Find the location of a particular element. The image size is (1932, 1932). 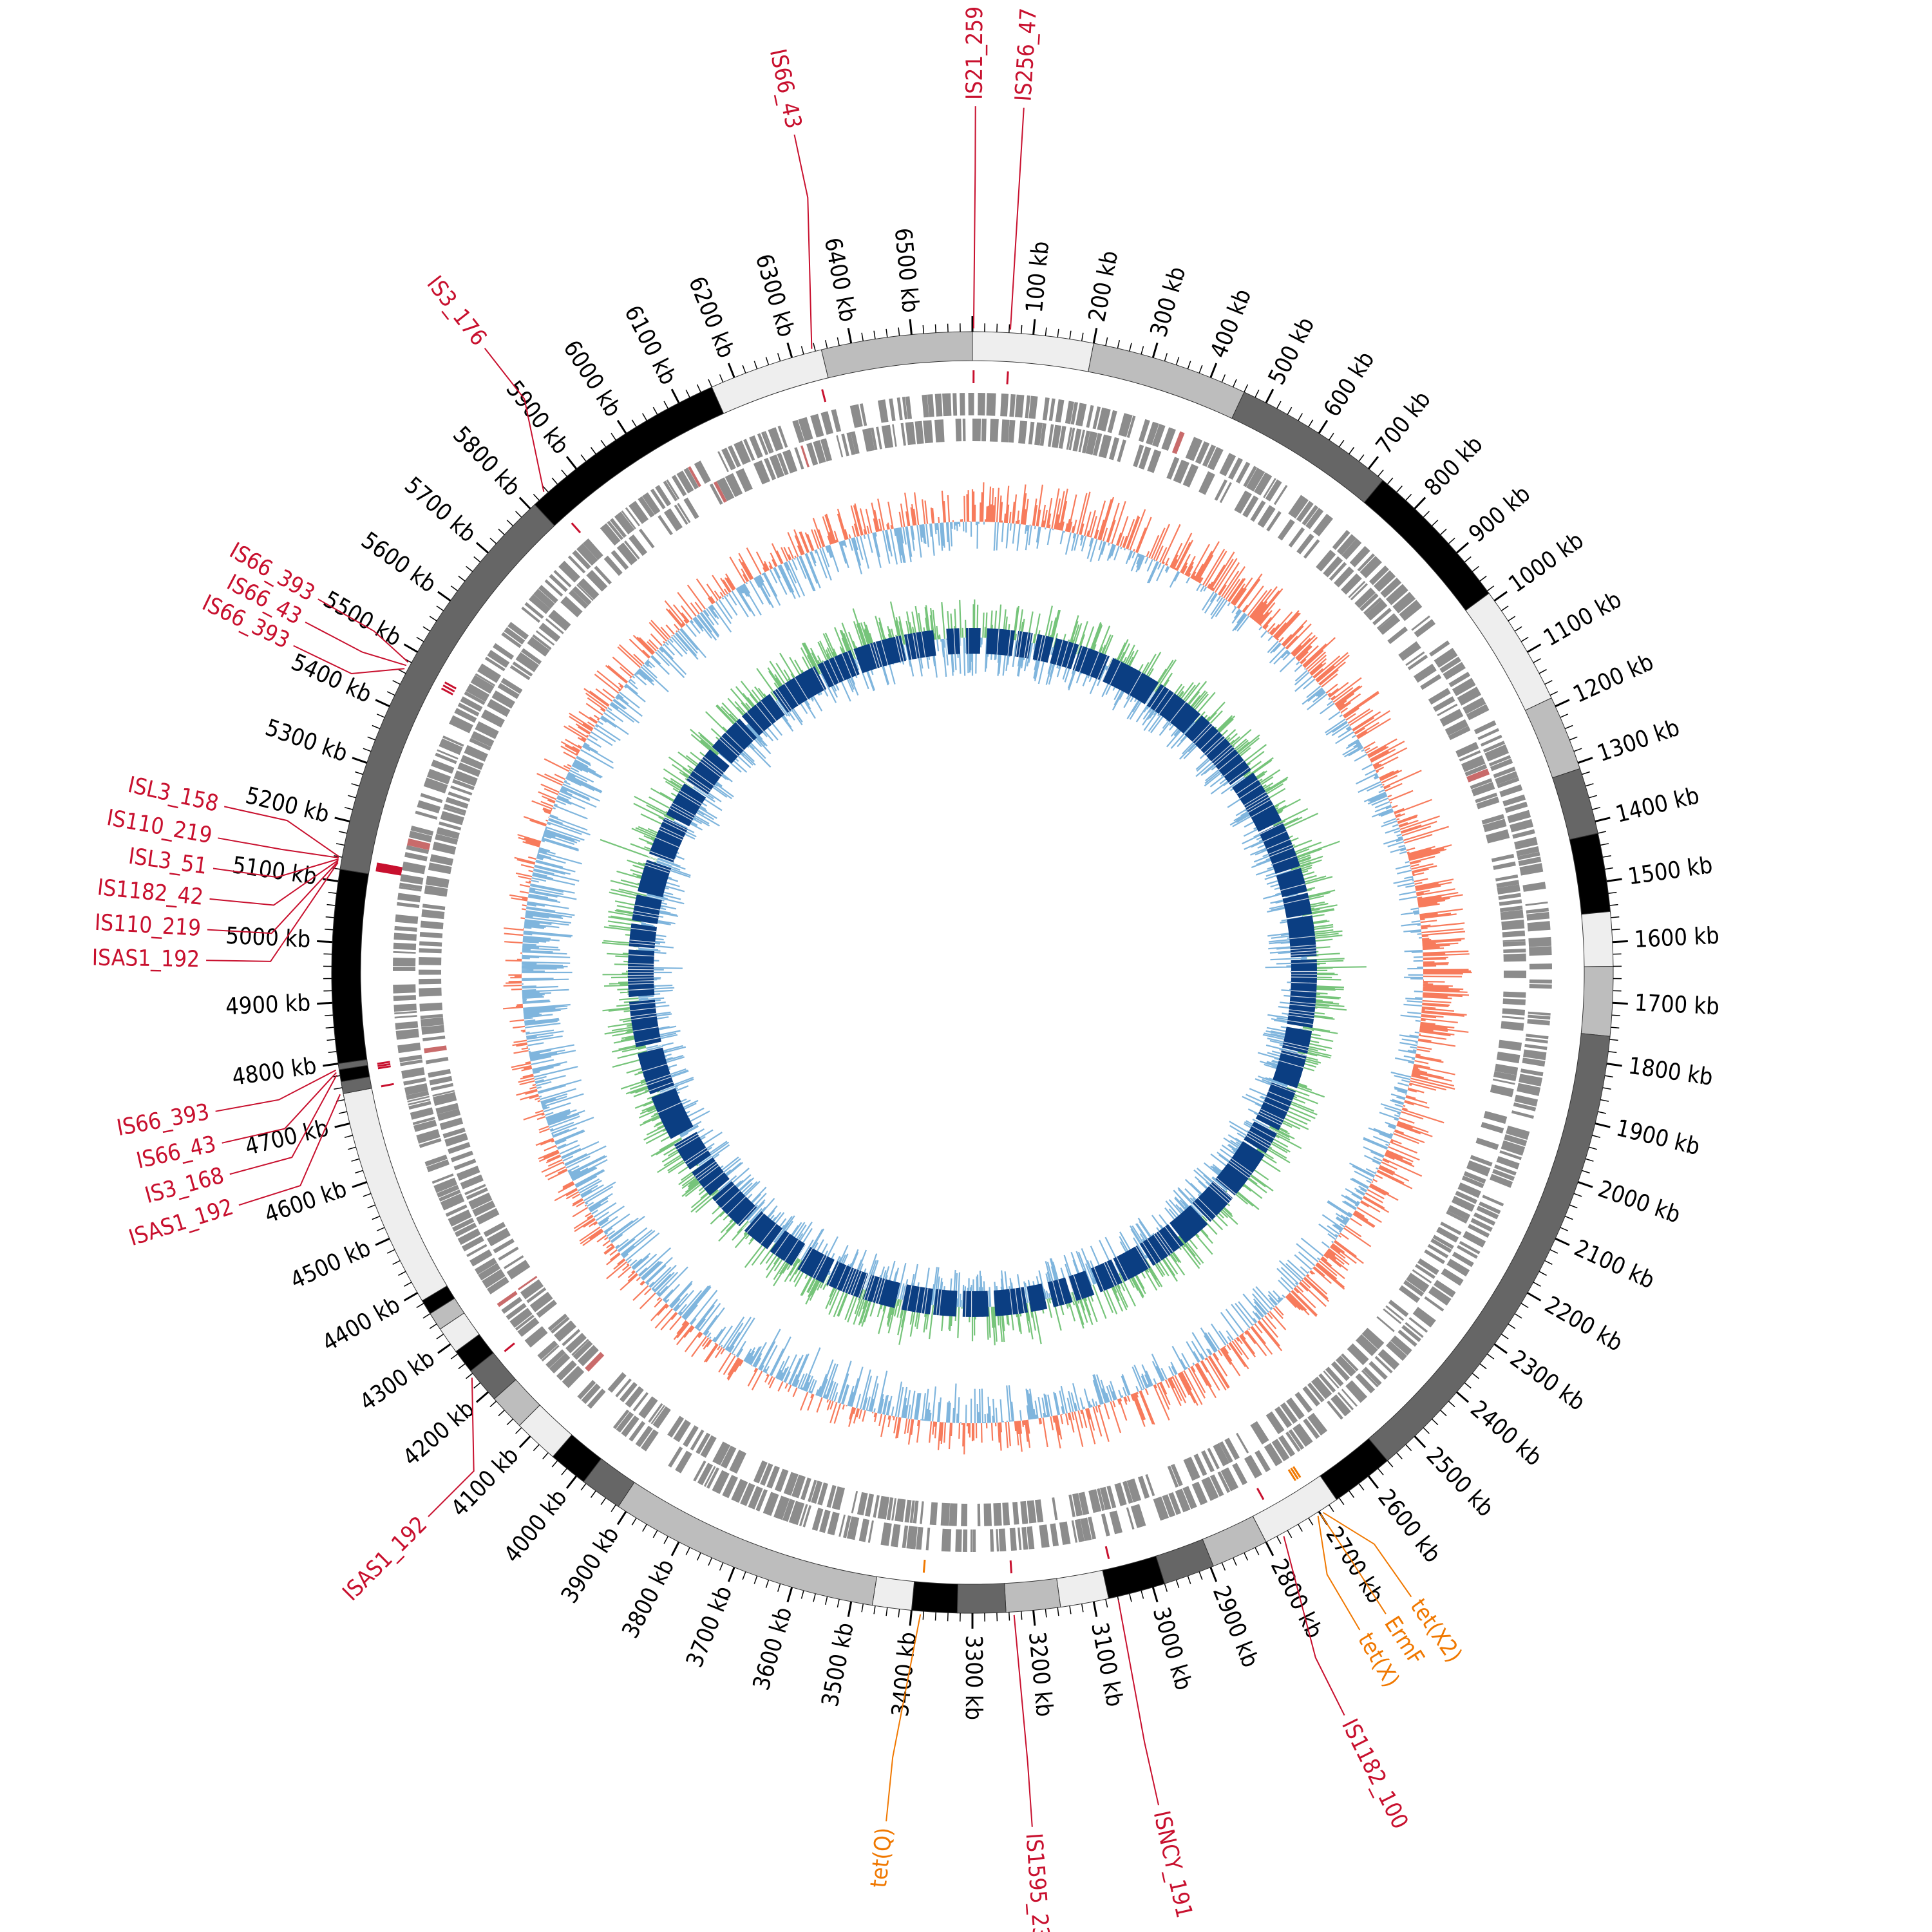

tick-label: 1000 kb is located at coordinates (1546, 562).